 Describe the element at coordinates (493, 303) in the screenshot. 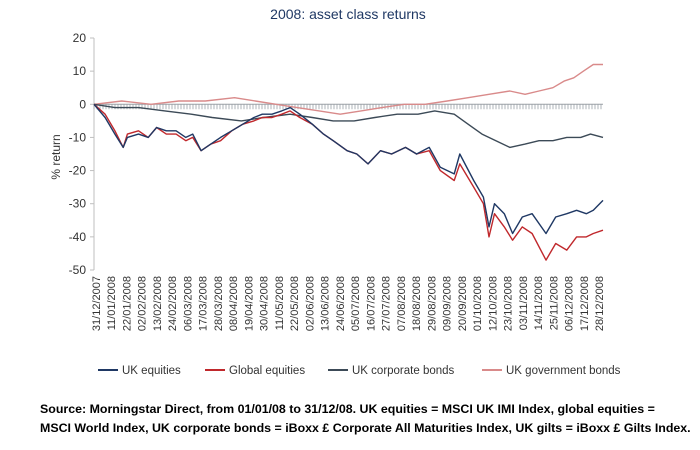

I see `x-tick-label: 12/10/2008` at that location.